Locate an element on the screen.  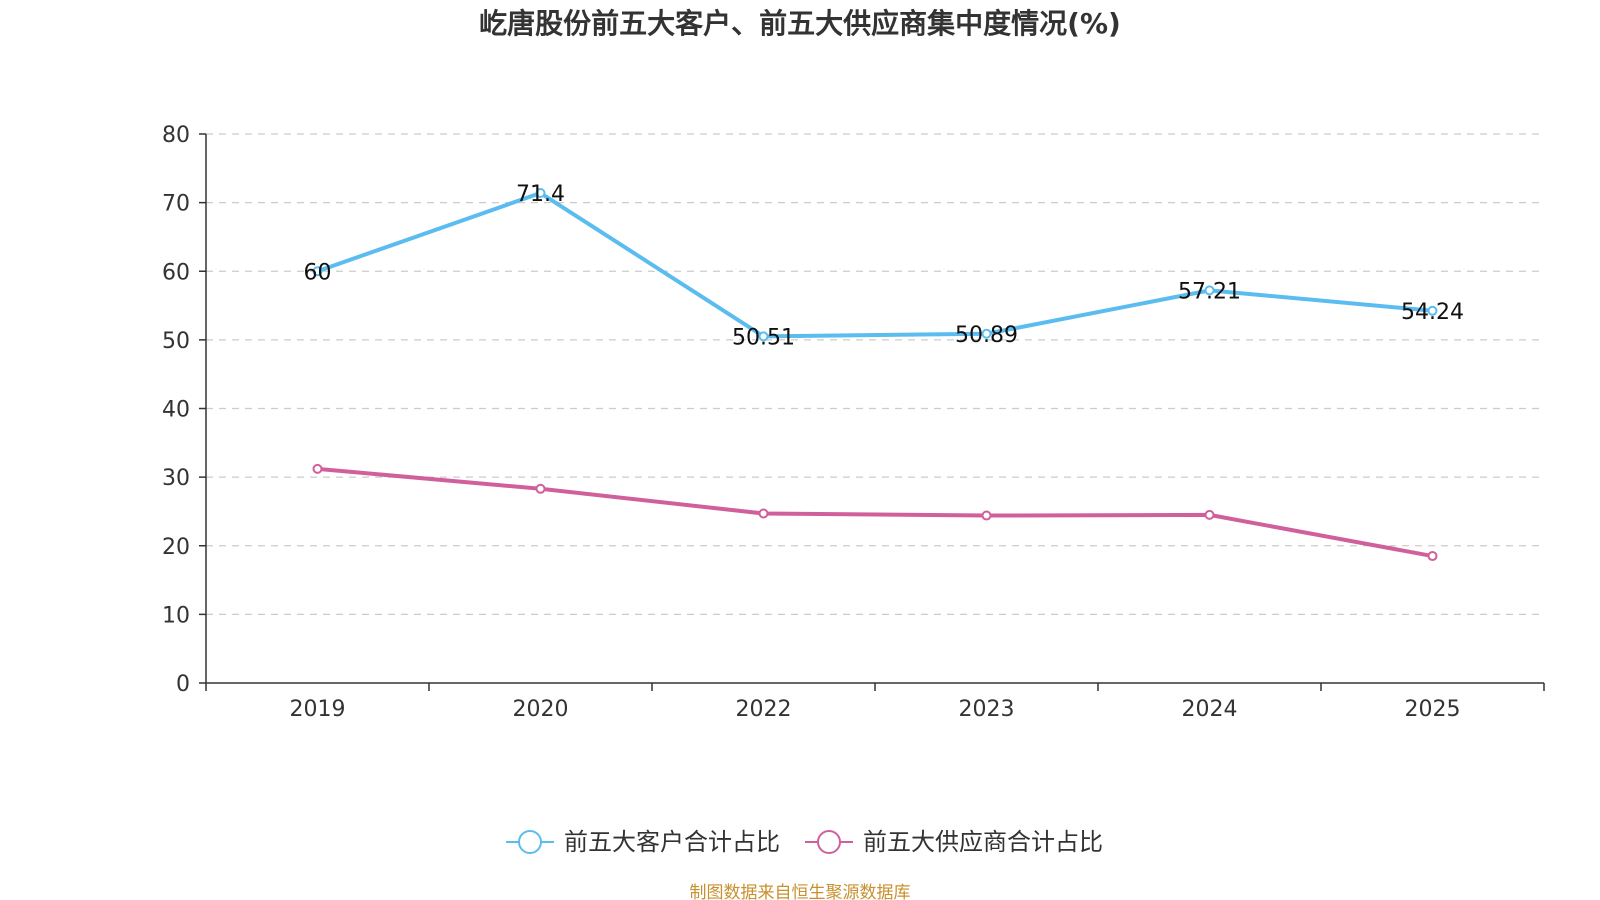
data-label: 60 is located at coordinates (318, 272).